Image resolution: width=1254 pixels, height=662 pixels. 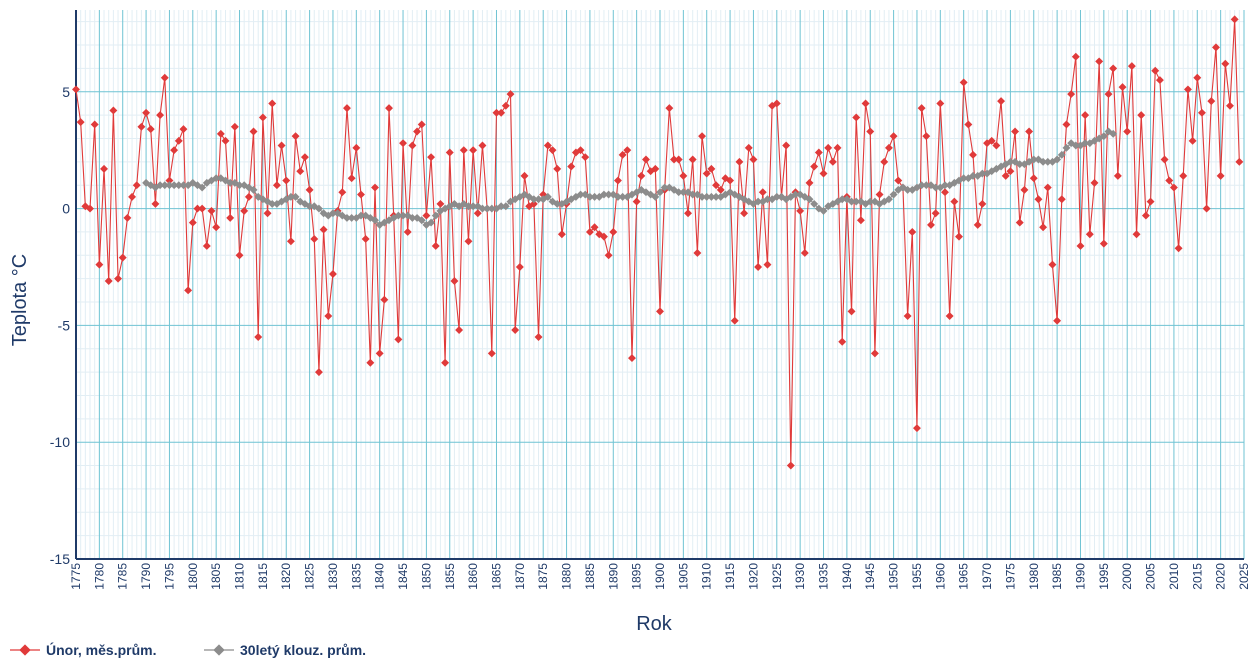 I want to click on x-tick-label: 1885, so click(x=590, y=576).